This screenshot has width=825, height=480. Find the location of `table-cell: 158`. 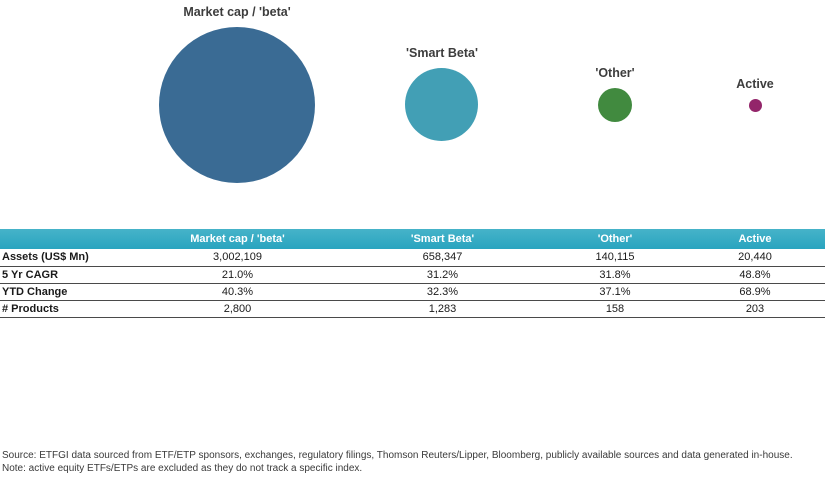

table-cell: 158 is located at coordinates (615, 309).